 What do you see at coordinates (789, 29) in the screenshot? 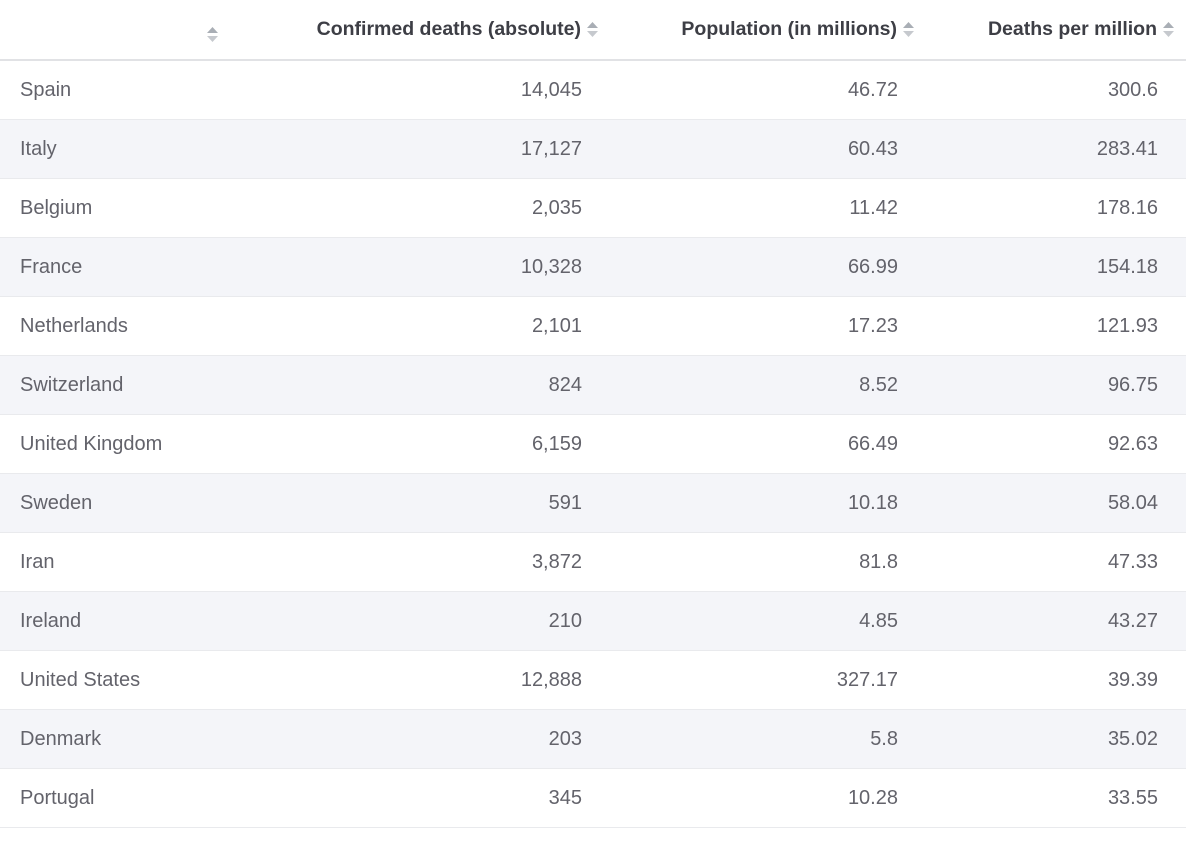
I see `column-header-population-label: Population (in millions)` at bounding box center [789, 29].